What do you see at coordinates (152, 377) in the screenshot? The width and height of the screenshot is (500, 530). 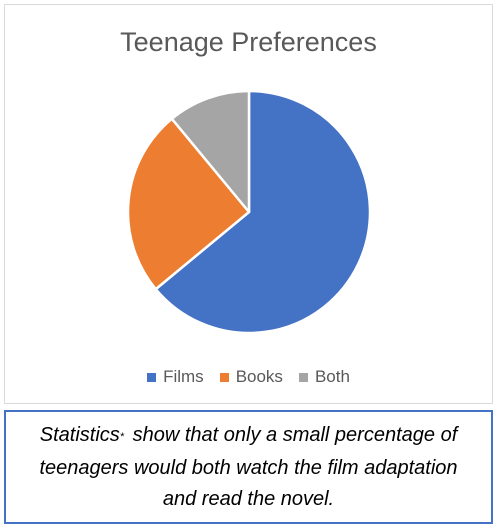 I see `legend-swatch-films` at bounding box center [152, 377].